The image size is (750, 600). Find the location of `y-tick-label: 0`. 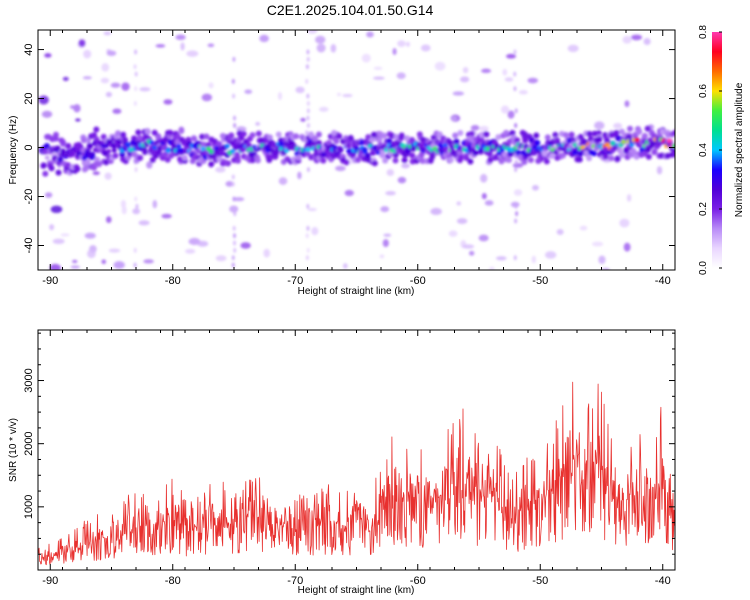

y-tick-label: 0 is located at coordinates (29, 147).